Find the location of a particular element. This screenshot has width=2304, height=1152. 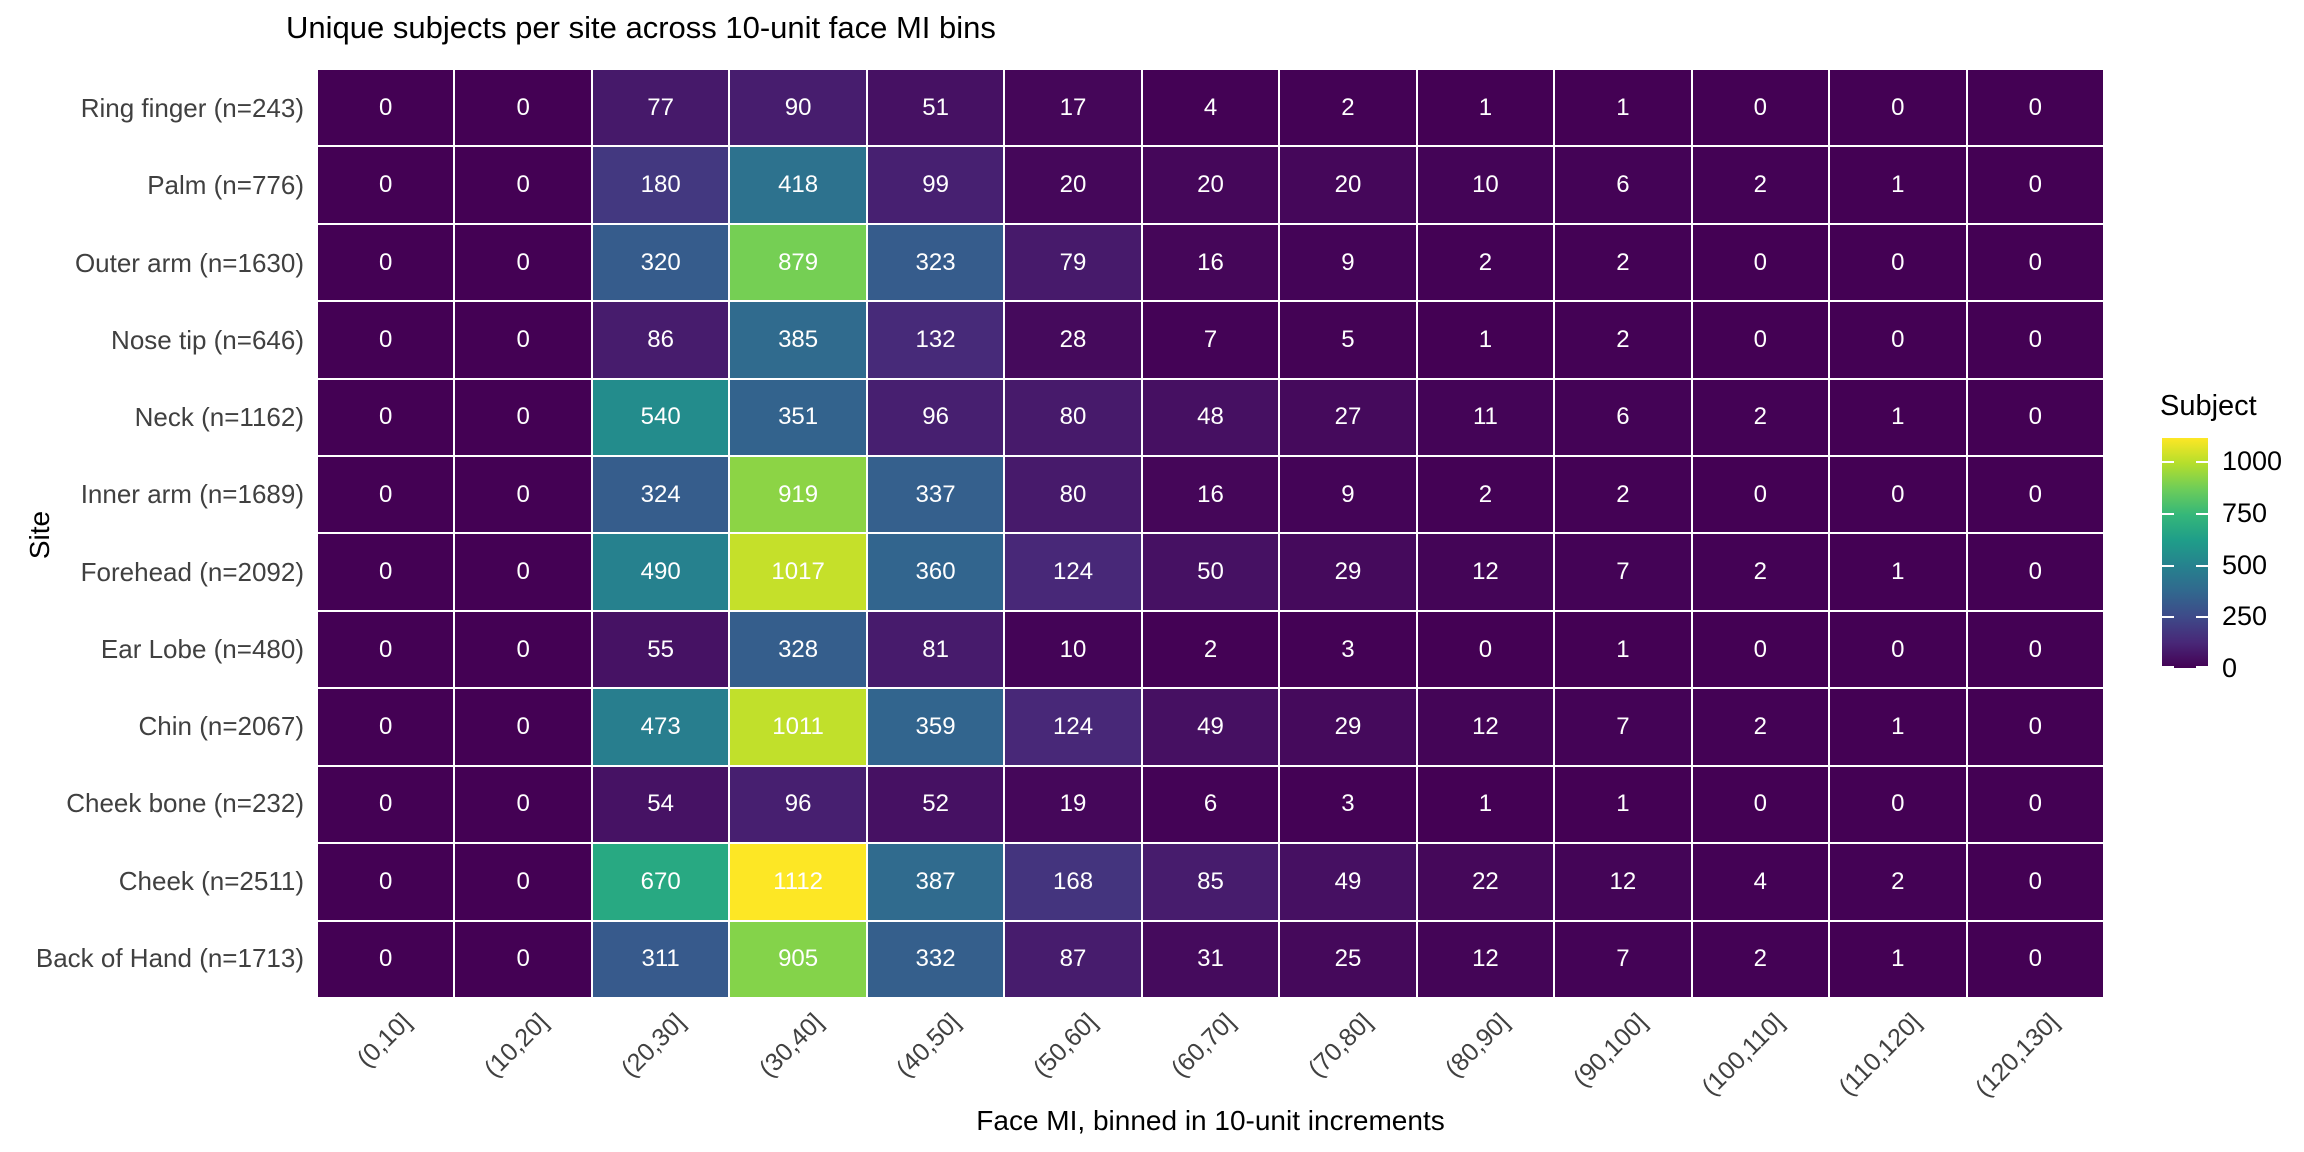

heatmap-cell: 10 is located at coordinates (1073, 649).